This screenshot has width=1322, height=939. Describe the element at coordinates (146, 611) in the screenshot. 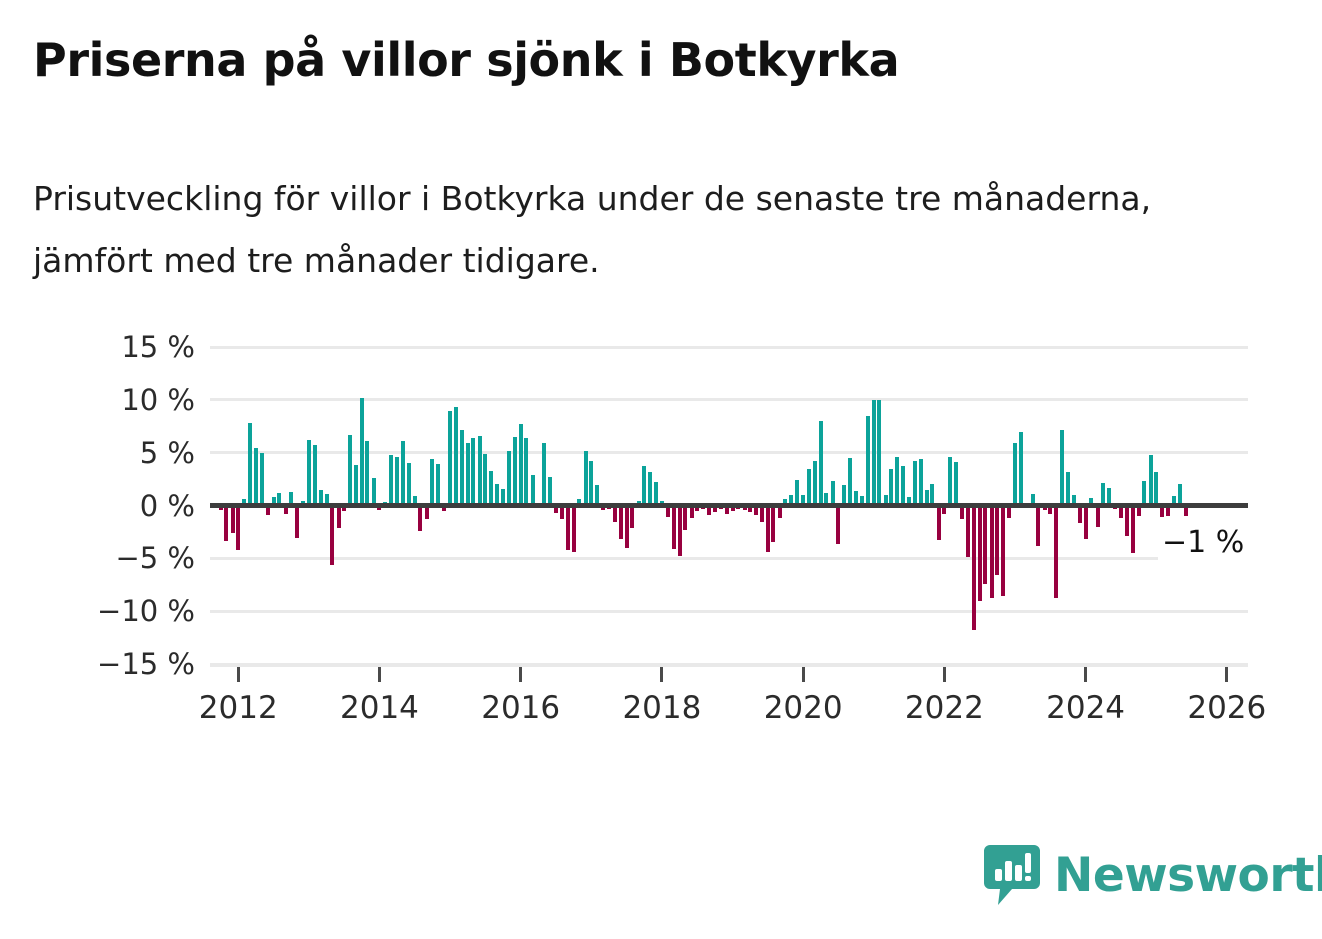

I see `y-axis-tick-label: −10 %` at that location.